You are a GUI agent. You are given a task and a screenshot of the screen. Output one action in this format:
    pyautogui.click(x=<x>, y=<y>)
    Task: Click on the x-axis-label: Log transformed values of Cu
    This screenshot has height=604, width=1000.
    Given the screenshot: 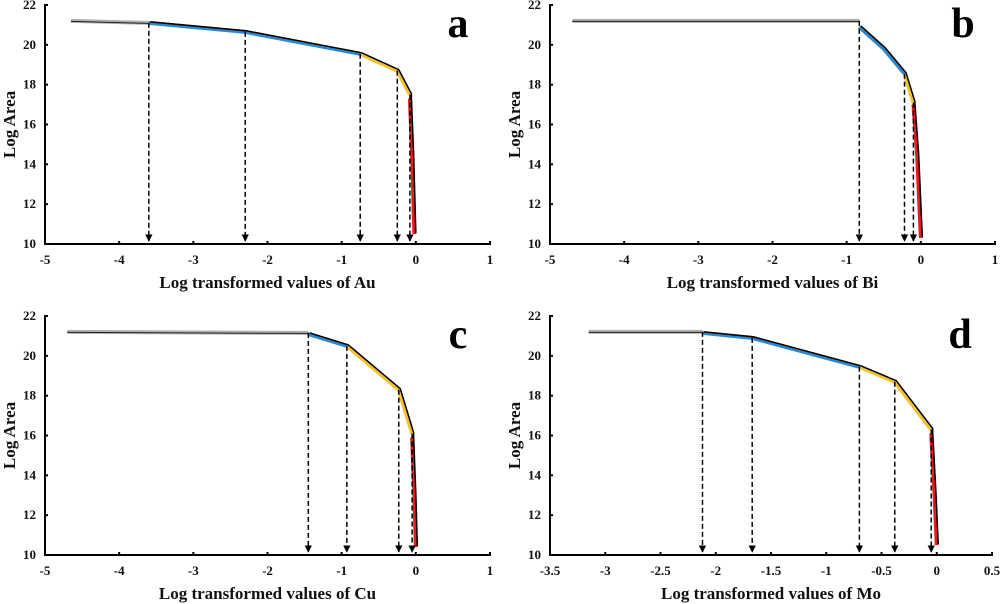 What is the action you would take?
    pyautogui.click(x=267, y=593)
    